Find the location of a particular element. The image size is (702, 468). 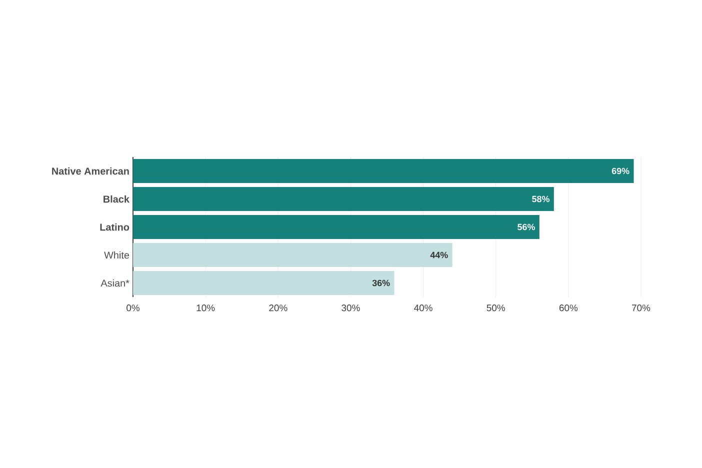

x-tick-label: 70% is located at coordinates (641, 308).